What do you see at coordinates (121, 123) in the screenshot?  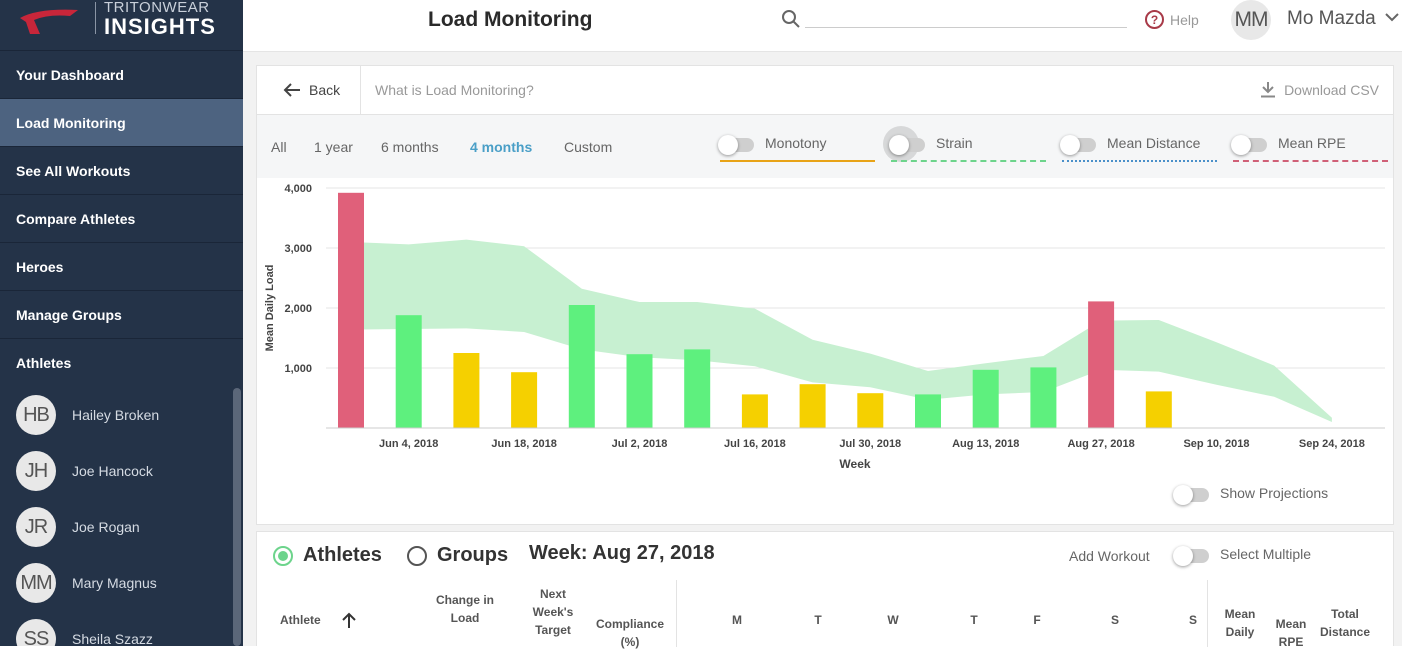 I see `sidebar-item-load-monitoring: Load Monitoring` at bounding box center [121, 123].